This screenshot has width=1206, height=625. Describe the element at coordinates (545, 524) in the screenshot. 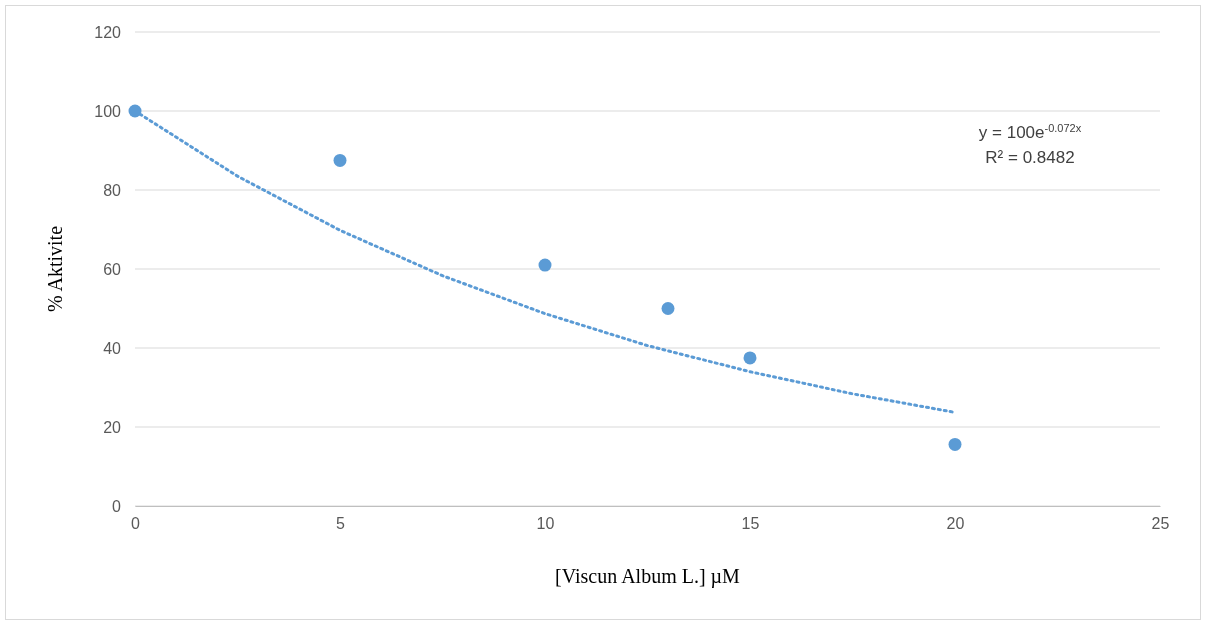

I see `x-tick-label: 10` at that location.